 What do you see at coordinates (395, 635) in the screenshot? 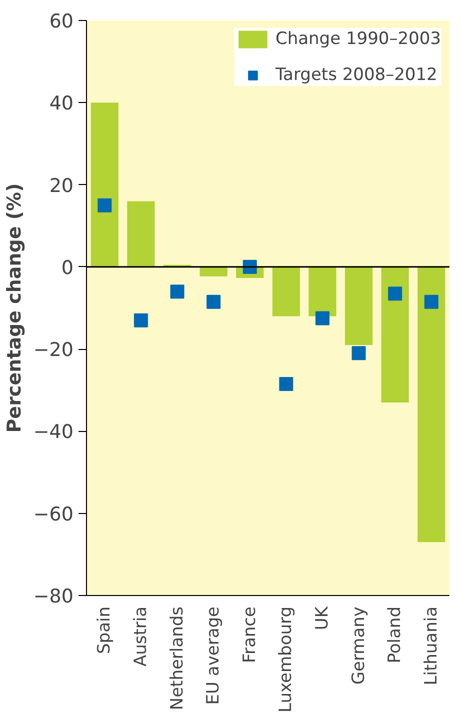
I see `x-tick-label: Poland` at bounding box center [395, 635].